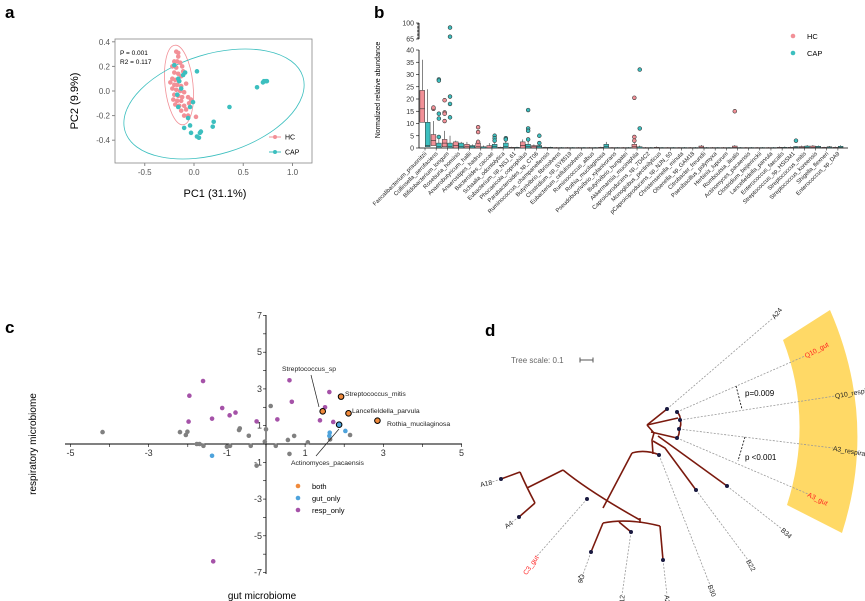 This screenshot has width=865, height=601. What do you see at coordinates (298, 486) in the screenshot?
I see `legend-both-dot` at bounding box center [298, 486].